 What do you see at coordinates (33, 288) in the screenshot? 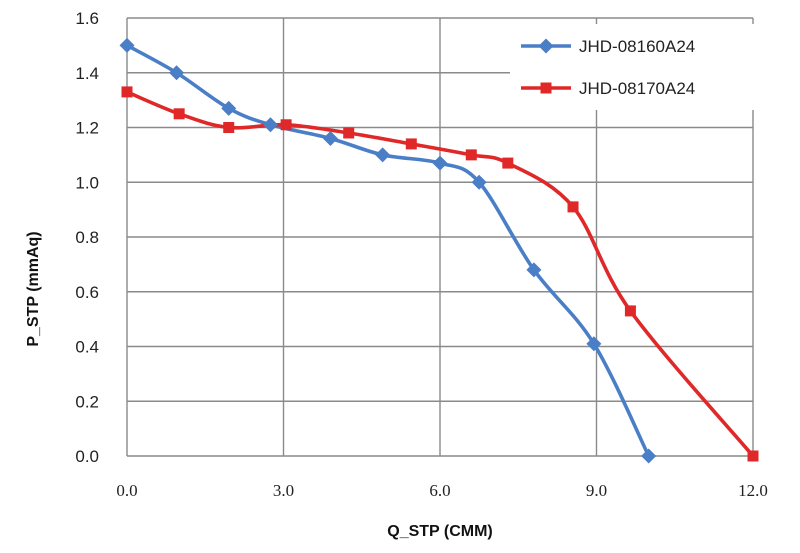
I see `y-axis-title: P_STP (mmAq)` at bounding box center [33, 288].